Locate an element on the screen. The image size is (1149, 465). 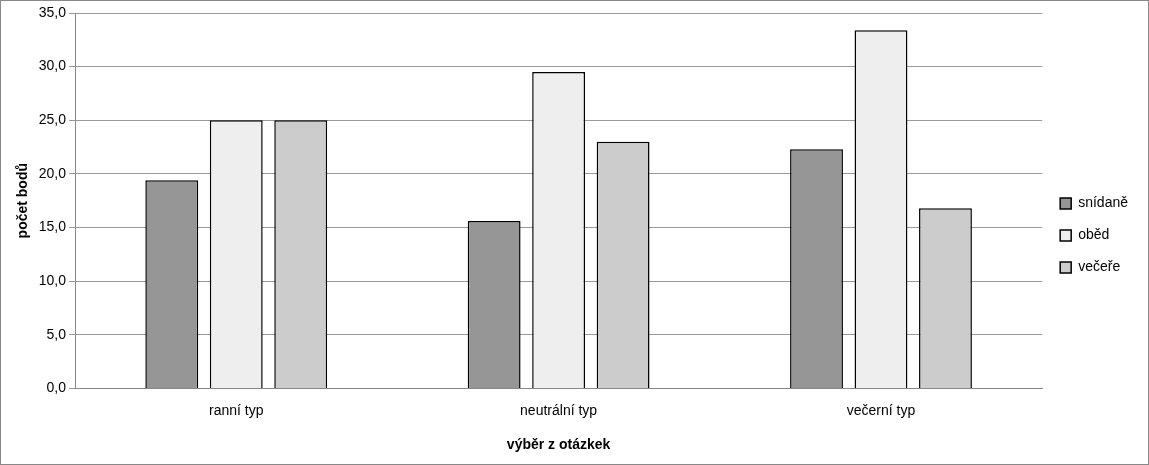
y-tick-label: 30,0 is located at coordinates (52, 65).